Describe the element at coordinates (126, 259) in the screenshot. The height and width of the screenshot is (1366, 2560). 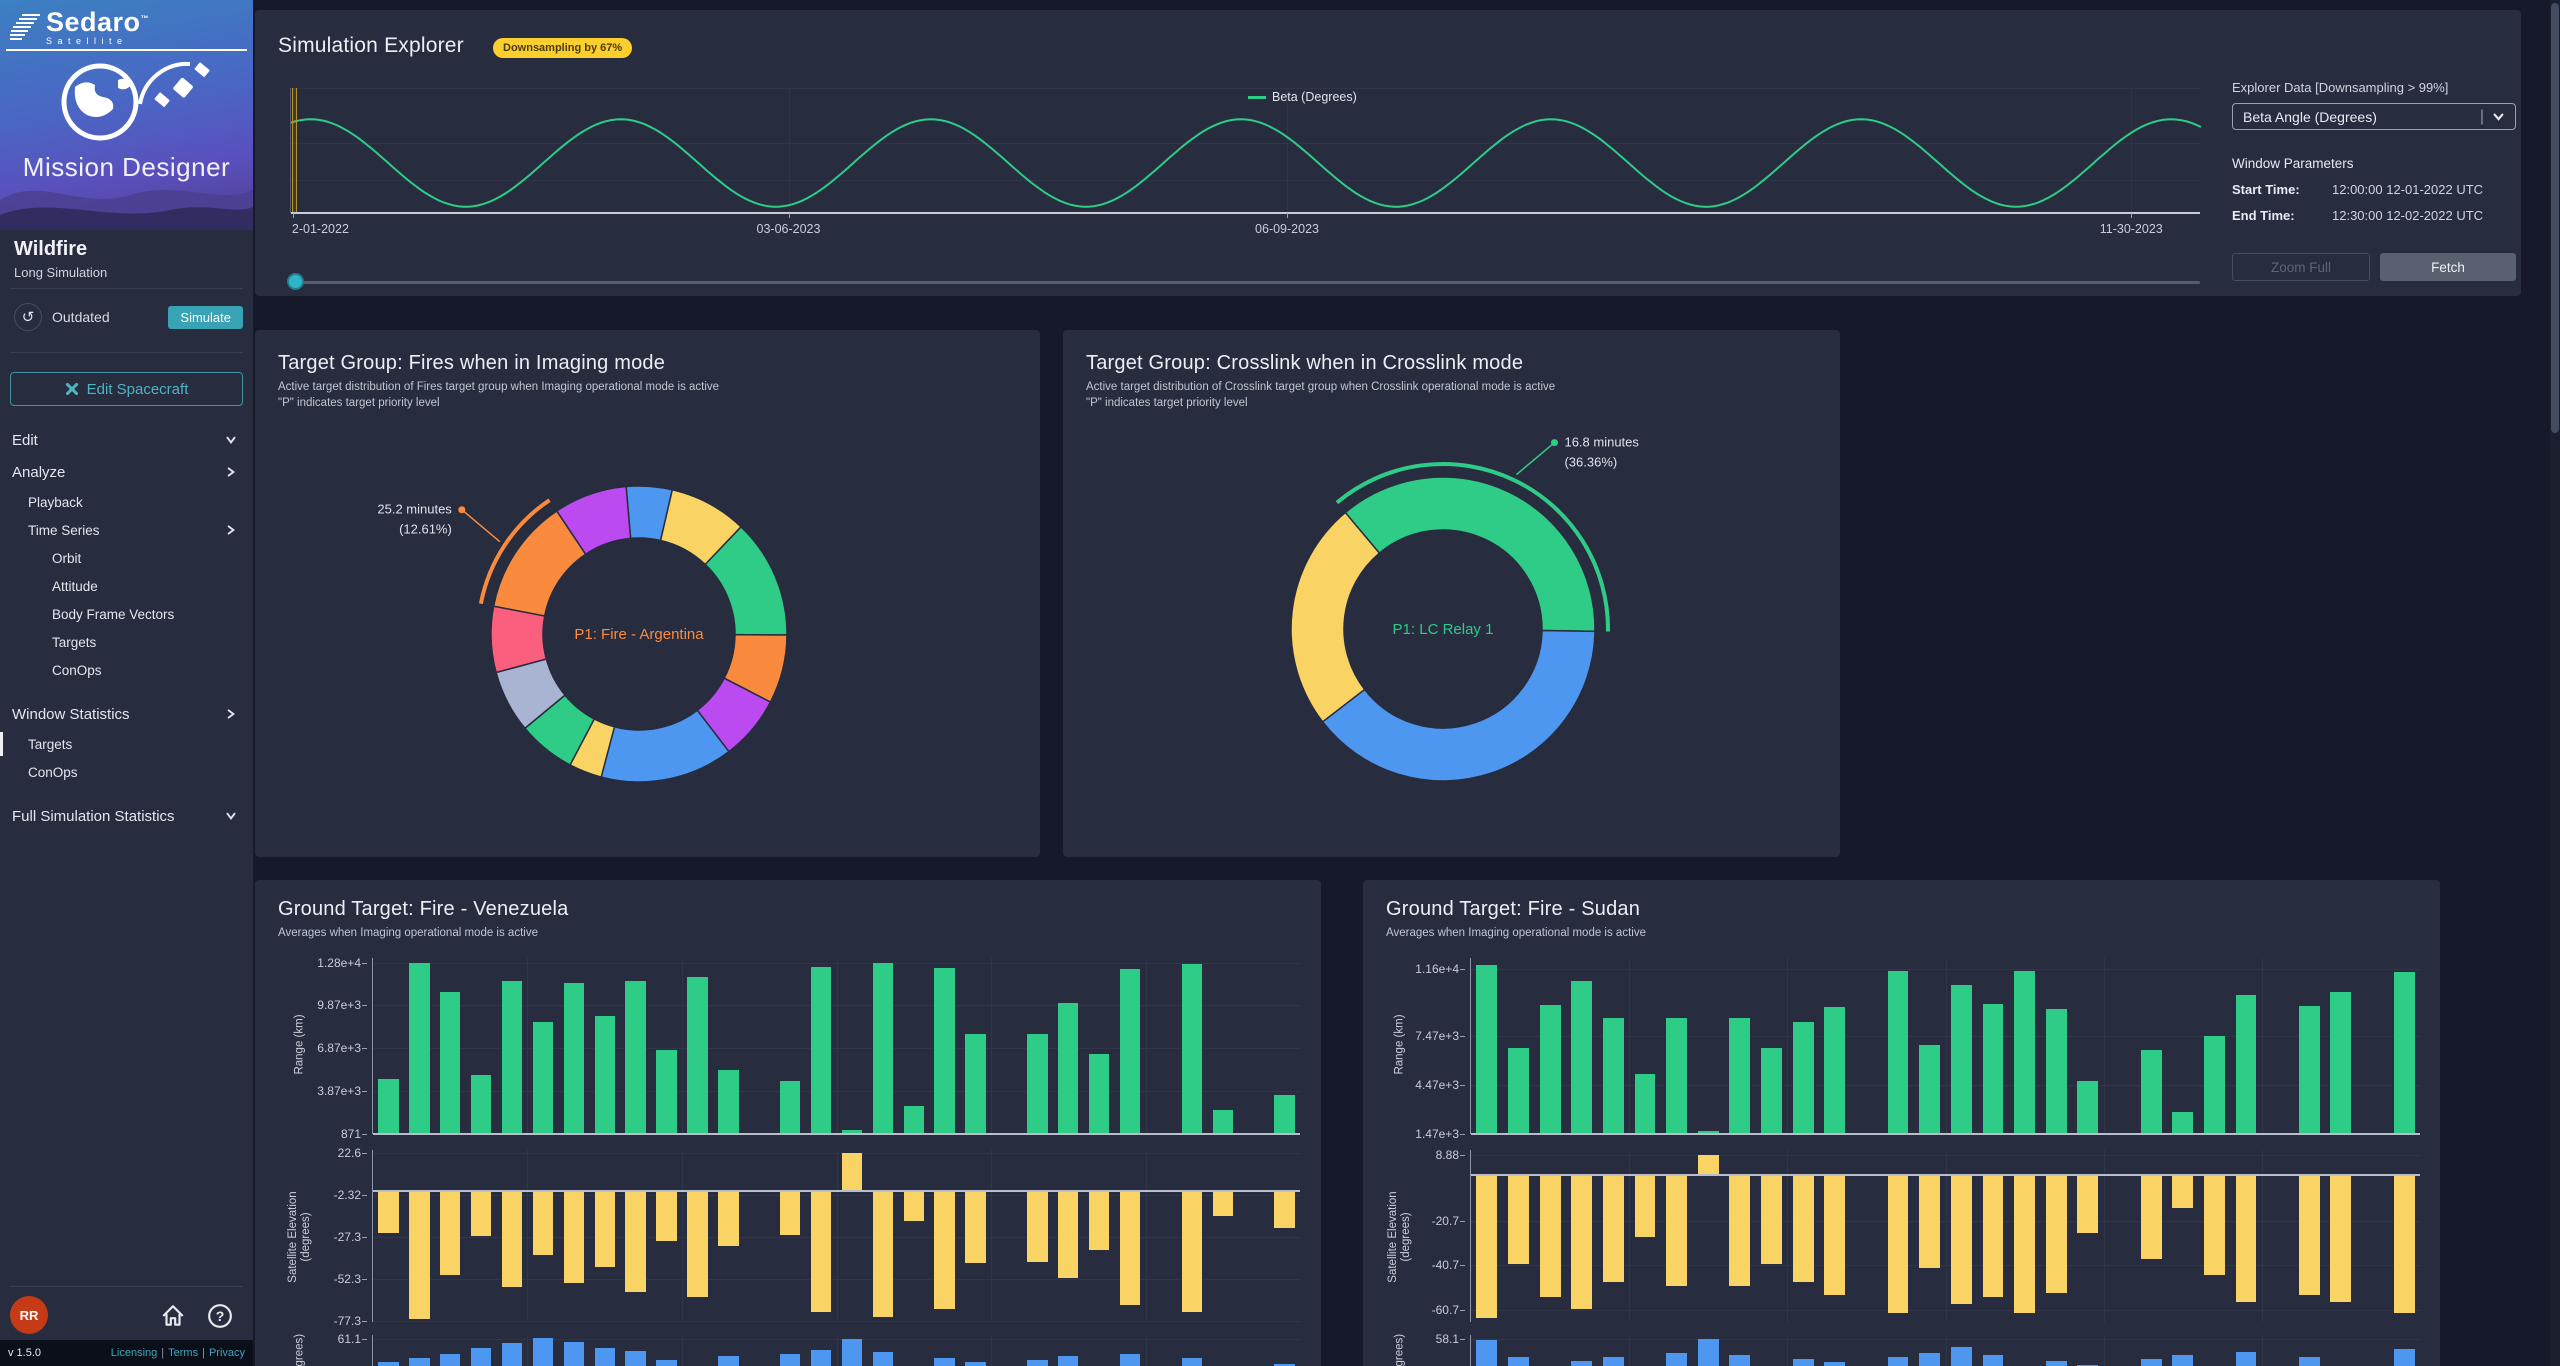
I see `simulation-header: Wildfire Long Simulation` at that location.